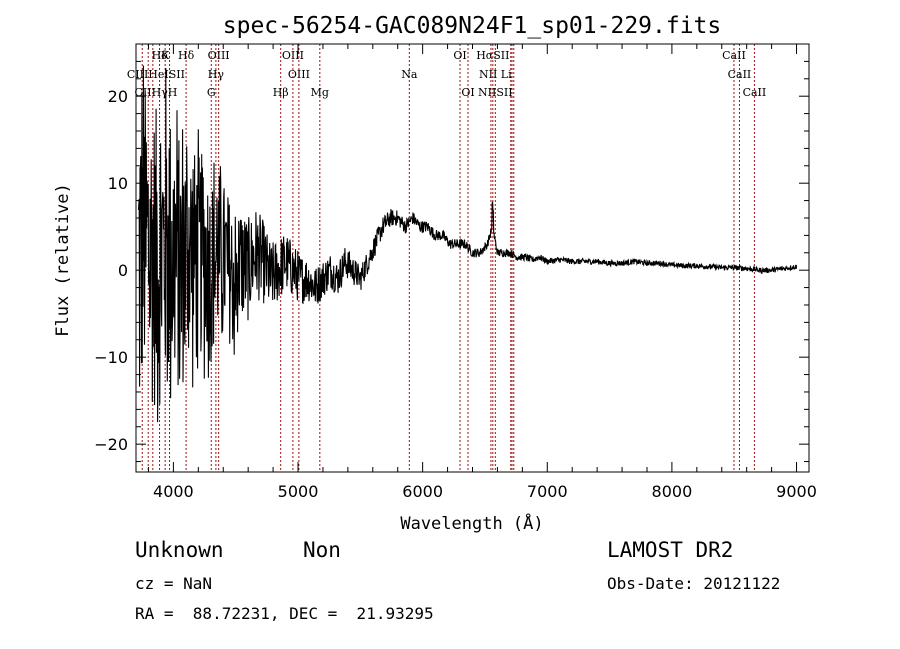 Image resolution: width=900 pixels, height=649 pixels. What do you see at coordinates (495, 92) in the screenshot?
I see `spectral-line-label: NIISII` at bounding box center [495, 92].